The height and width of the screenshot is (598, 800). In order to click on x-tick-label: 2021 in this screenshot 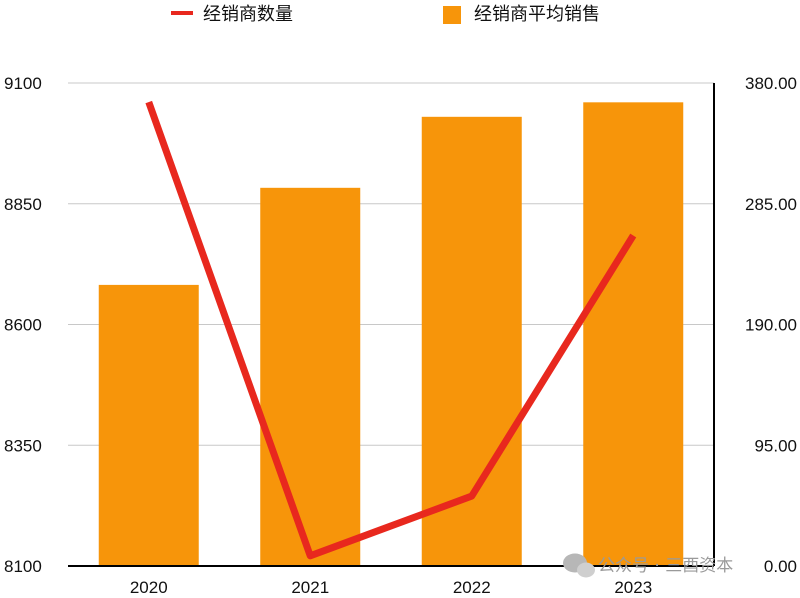, I will do `click(310, 587)`.